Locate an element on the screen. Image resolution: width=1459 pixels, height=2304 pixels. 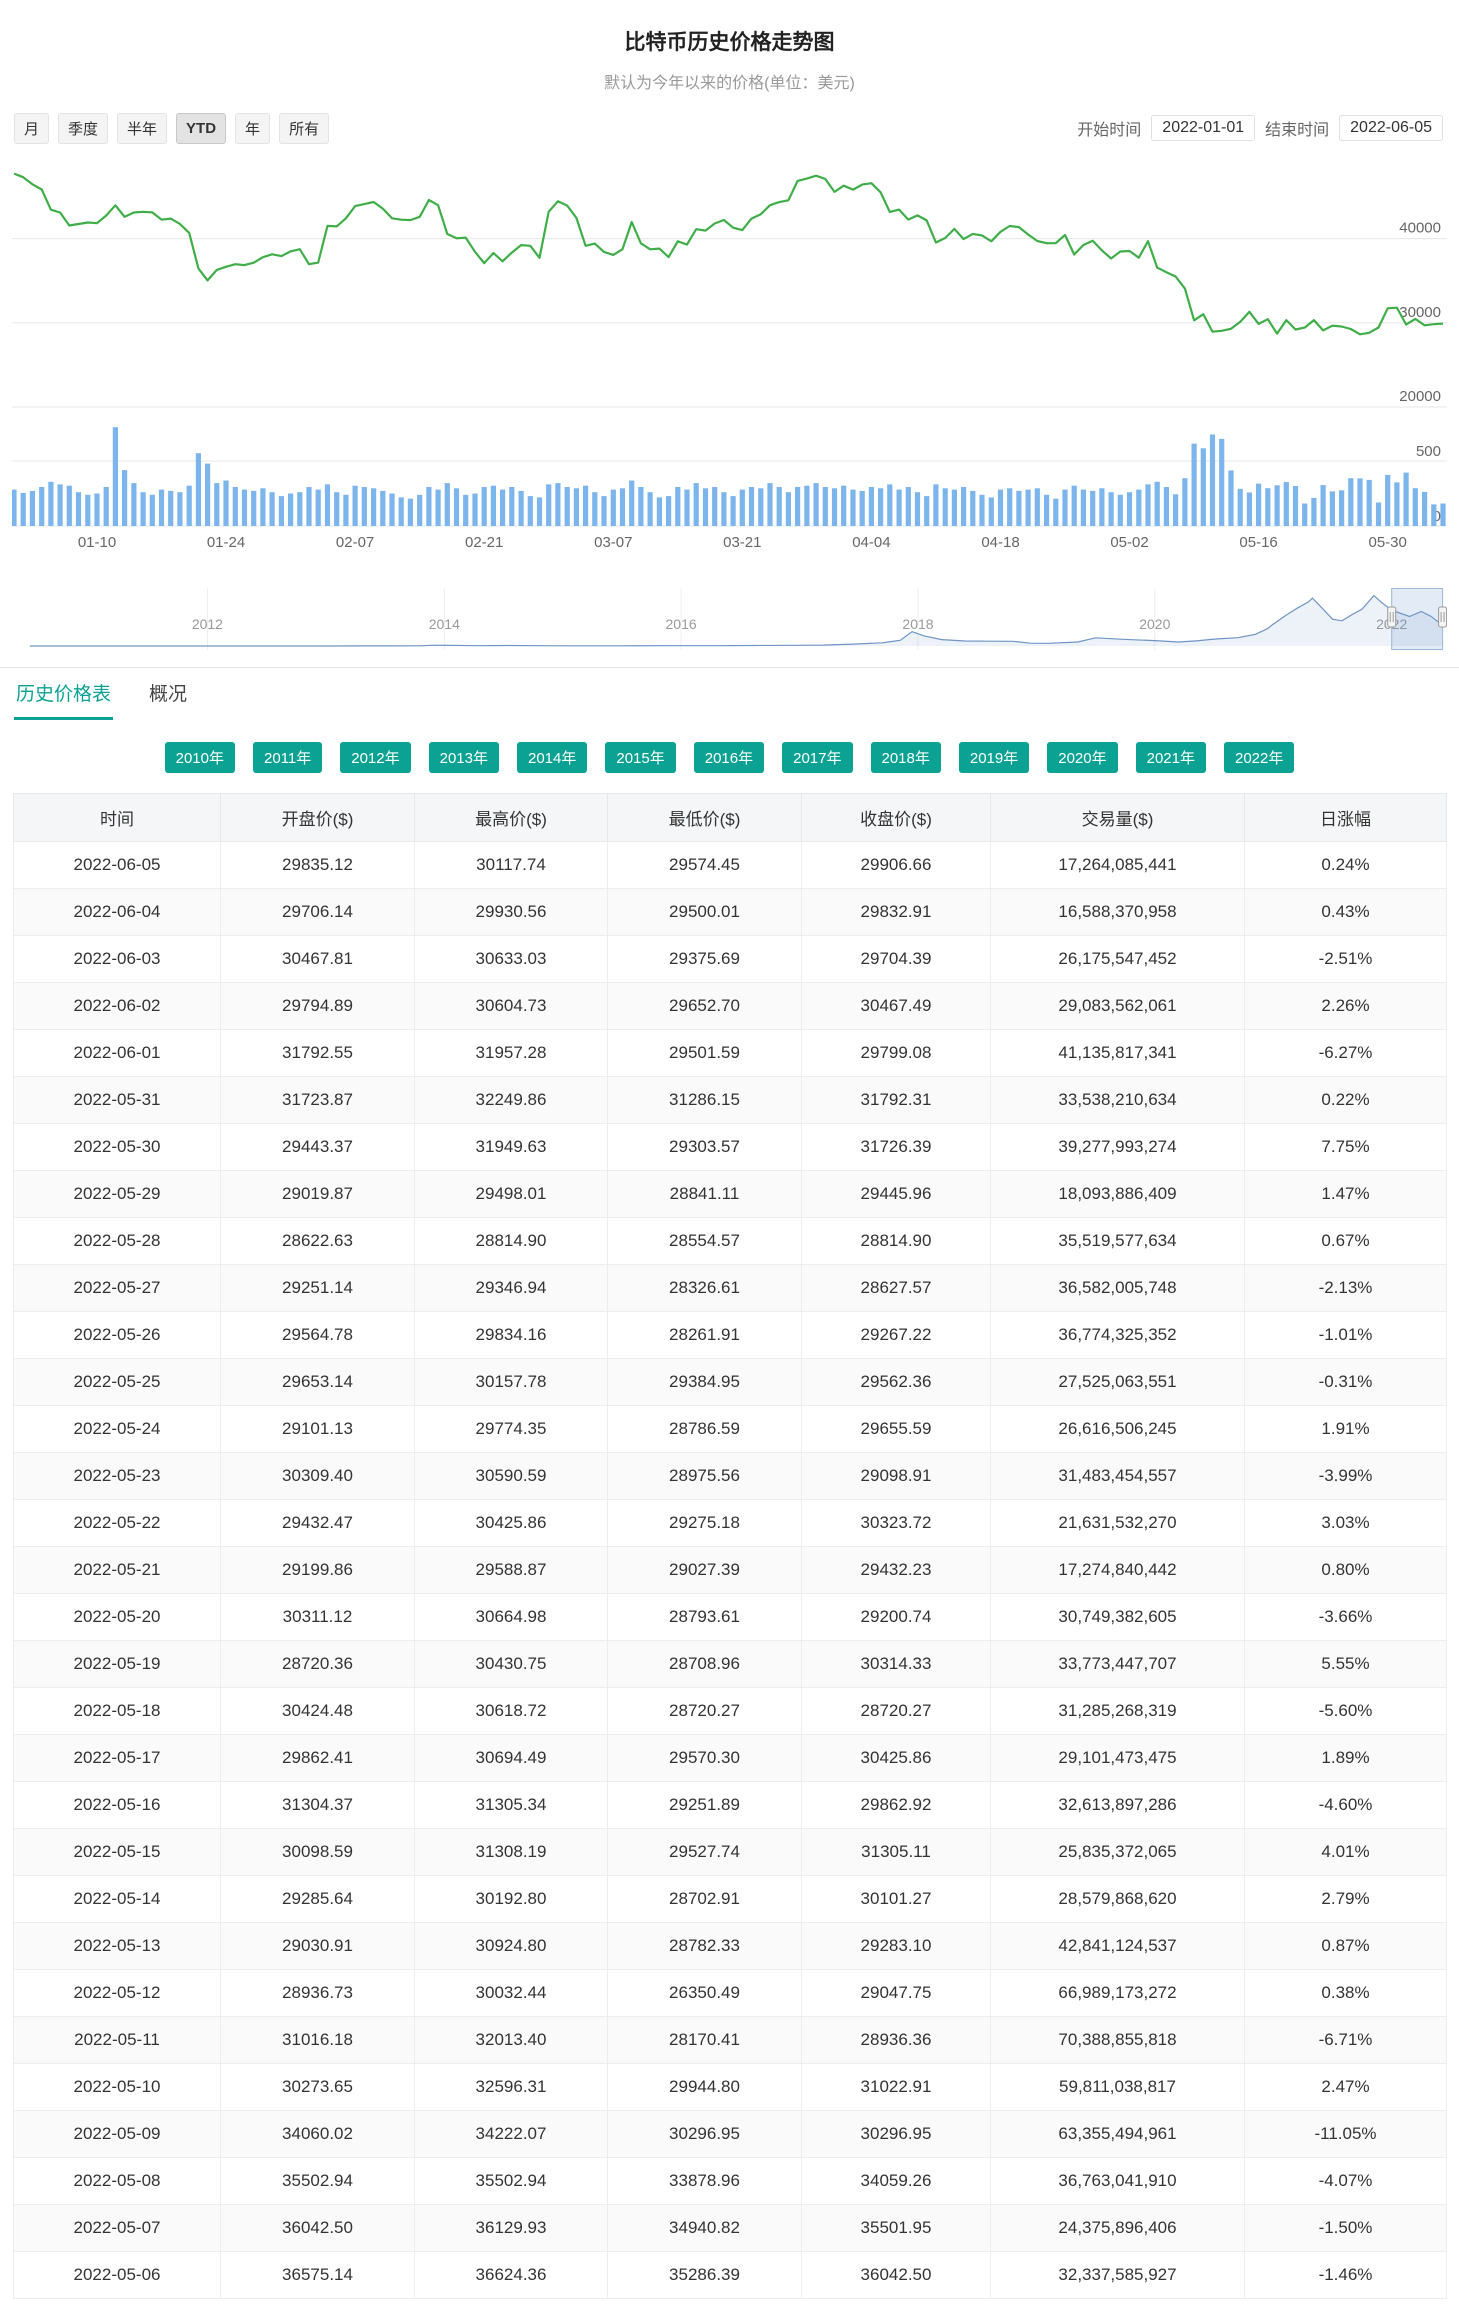
year-button-2014年: 2014年 is located at coordinates (552, 757).